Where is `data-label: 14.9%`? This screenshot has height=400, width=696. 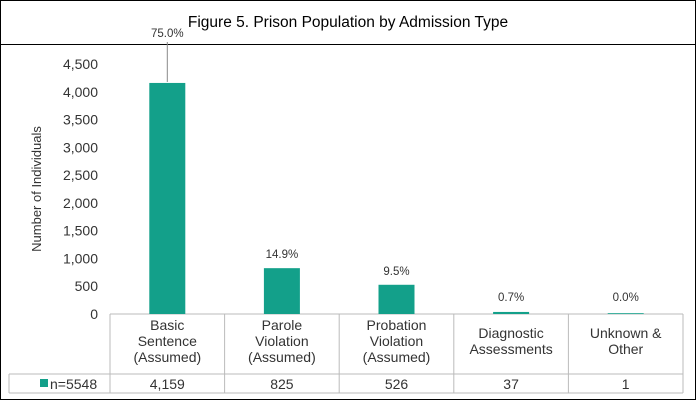
data-label: 14.9% is located at coordinates (282, 255).